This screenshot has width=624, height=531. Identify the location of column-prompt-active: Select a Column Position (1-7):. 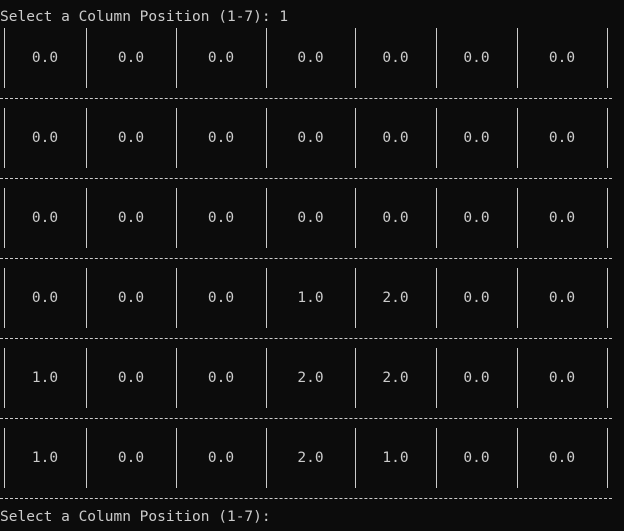
(139, 517).